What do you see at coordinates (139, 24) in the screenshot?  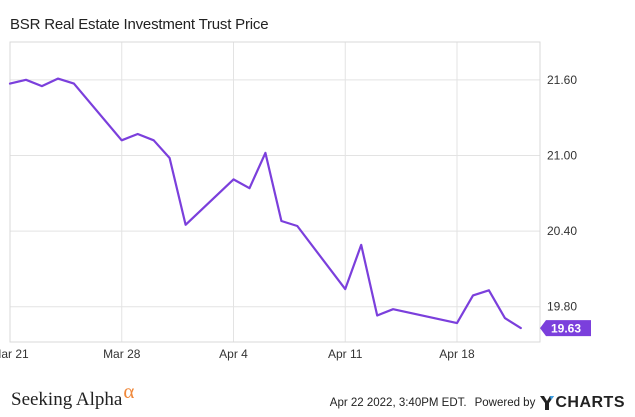 I see `chart-title: BSR Real Estate Investment Trust Price` at bounding box center [139, 24].